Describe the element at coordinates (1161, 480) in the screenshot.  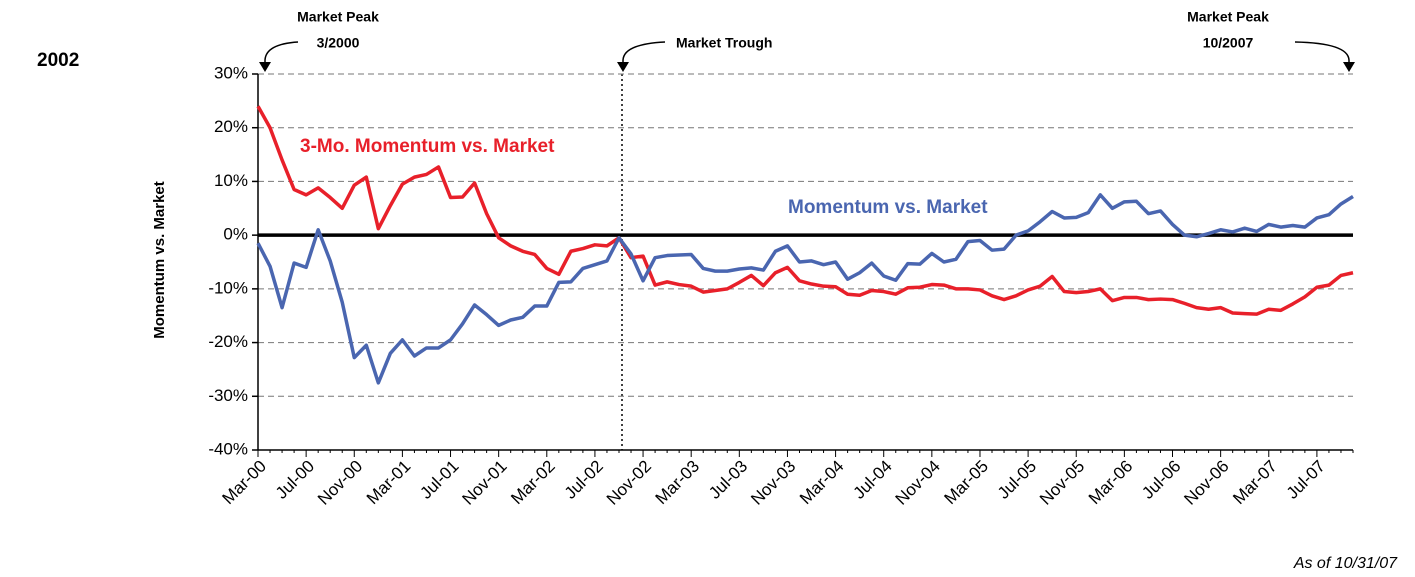
I see `x-tick-label: Jul-06` at that location.